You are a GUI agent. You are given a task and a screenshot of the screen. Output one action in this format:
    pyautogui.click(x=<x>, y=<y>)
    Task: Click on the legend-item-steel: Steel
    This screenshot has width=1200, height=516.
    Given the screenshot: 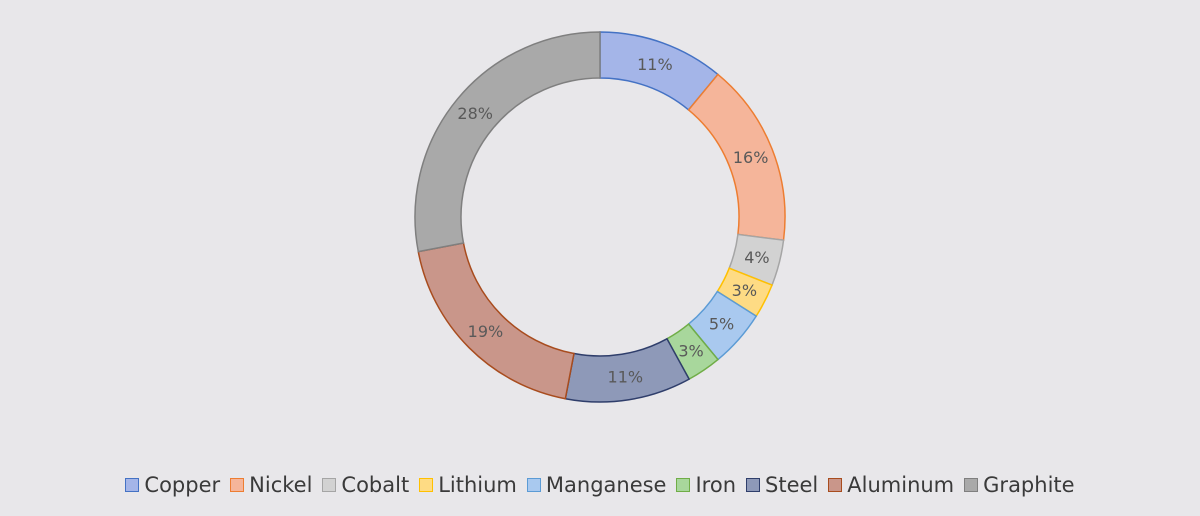 What is the action you would take?
    pyautogui.click(x=782, y=485)
    